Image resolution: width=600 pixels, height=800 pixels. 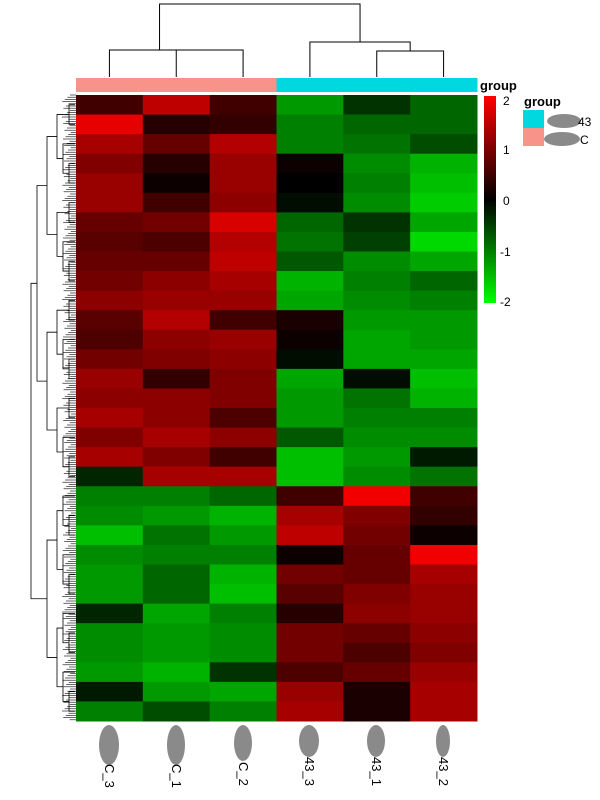 I want to click on legend-label-43: 43, so click(x=585, y=122).